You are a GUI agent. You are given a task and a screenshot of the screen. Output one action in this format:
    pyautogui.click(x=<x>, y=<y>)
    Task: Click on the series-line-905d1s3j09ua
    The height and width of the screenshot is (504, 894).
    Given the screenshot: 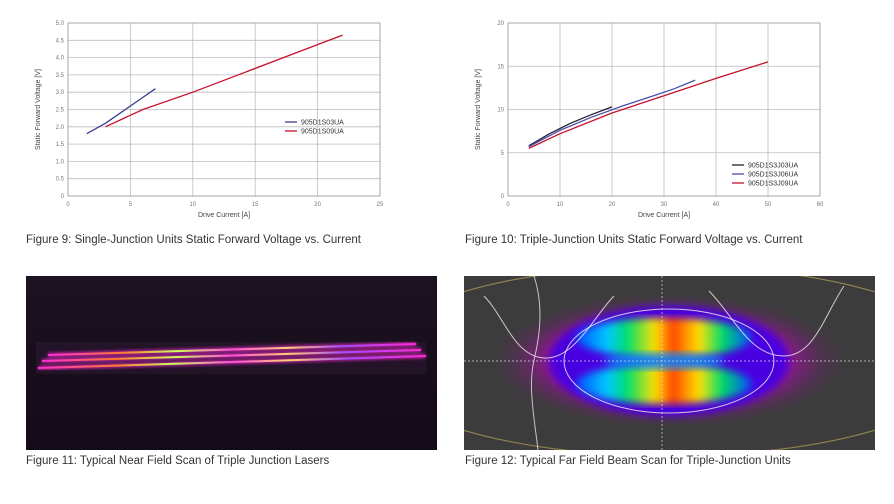 What is the action you would take?
    pyautogui.click(x=648, y=105)
    